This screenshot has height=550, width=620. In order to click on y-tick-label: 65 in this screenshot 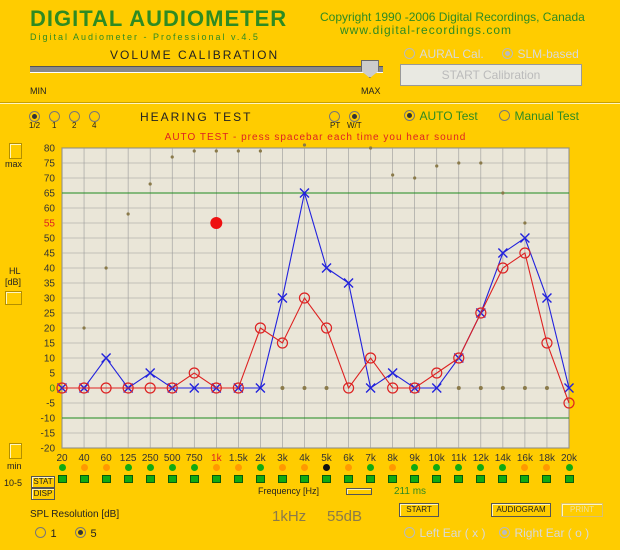, I will do `click(50, 194)`.